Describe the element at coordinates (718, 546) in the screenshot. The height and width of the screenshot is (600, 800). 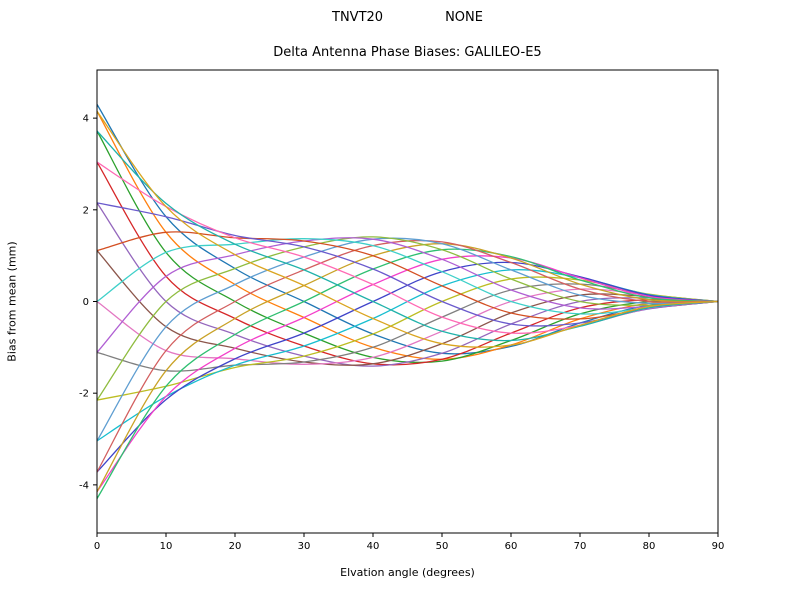
I see `x-tick-label: 90` at that location.